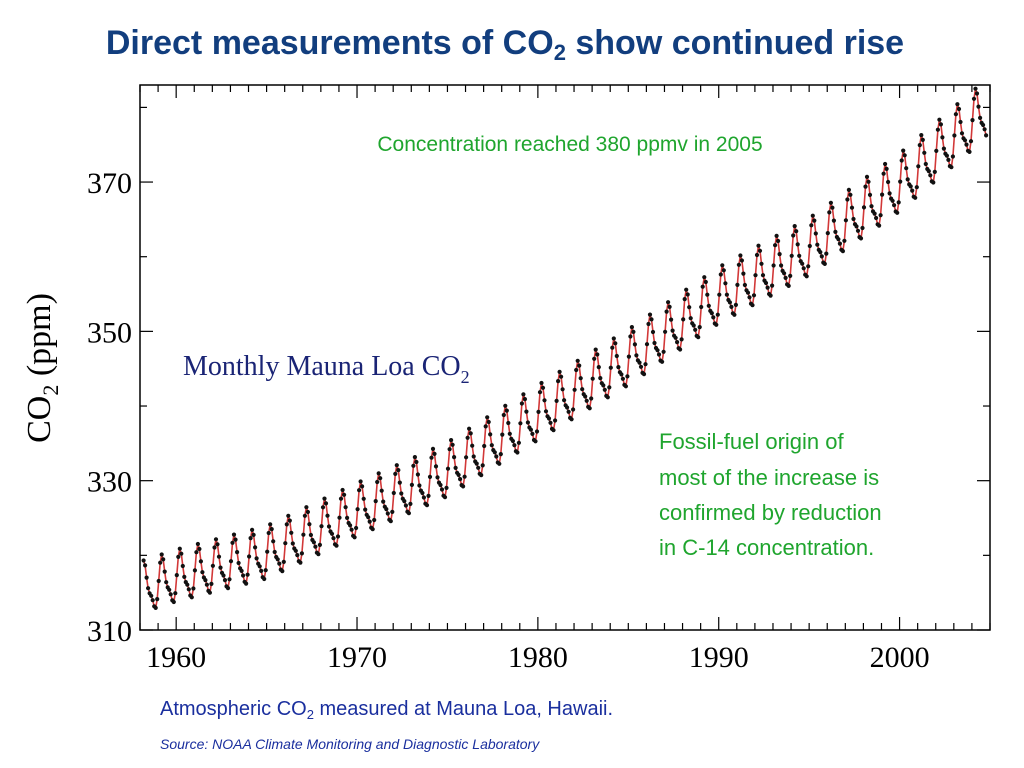  What do you see at coordinates (465, 377) in the screenshot?
I see `inset-title-subscript: 2` at bounding box center [465, 377].